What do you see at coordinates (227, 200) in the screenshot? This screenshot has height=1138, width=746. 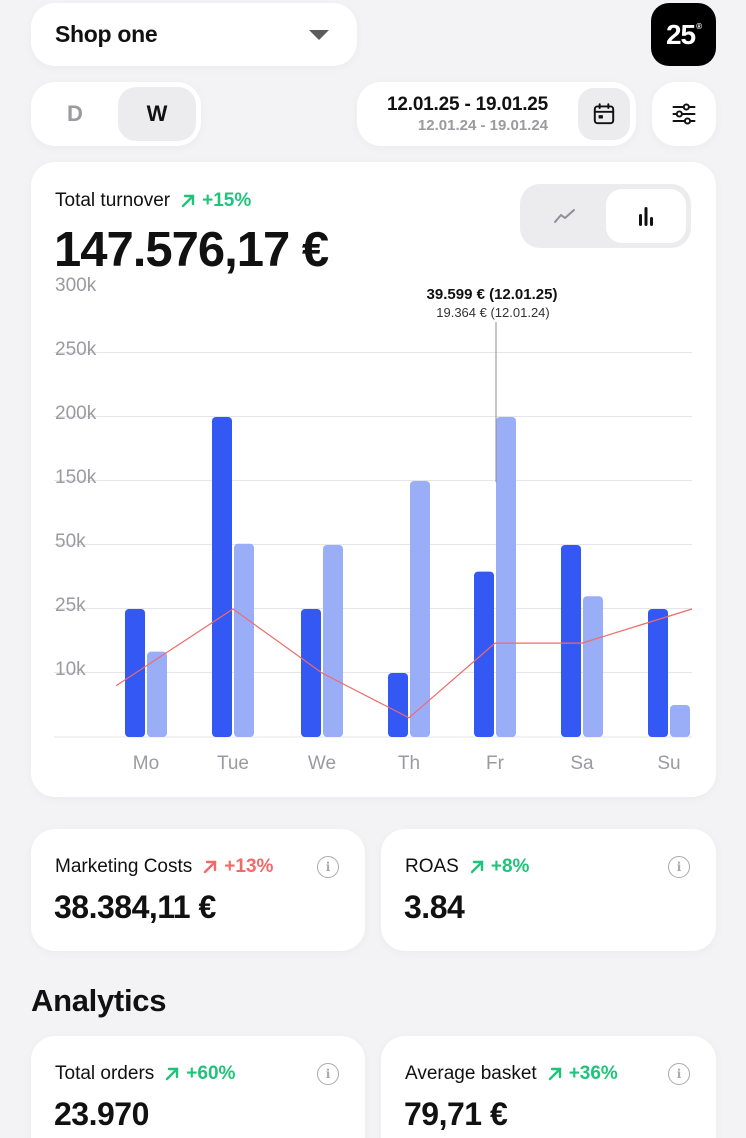 I see `turnover-change: +15%` at bounding box center [227, 200].